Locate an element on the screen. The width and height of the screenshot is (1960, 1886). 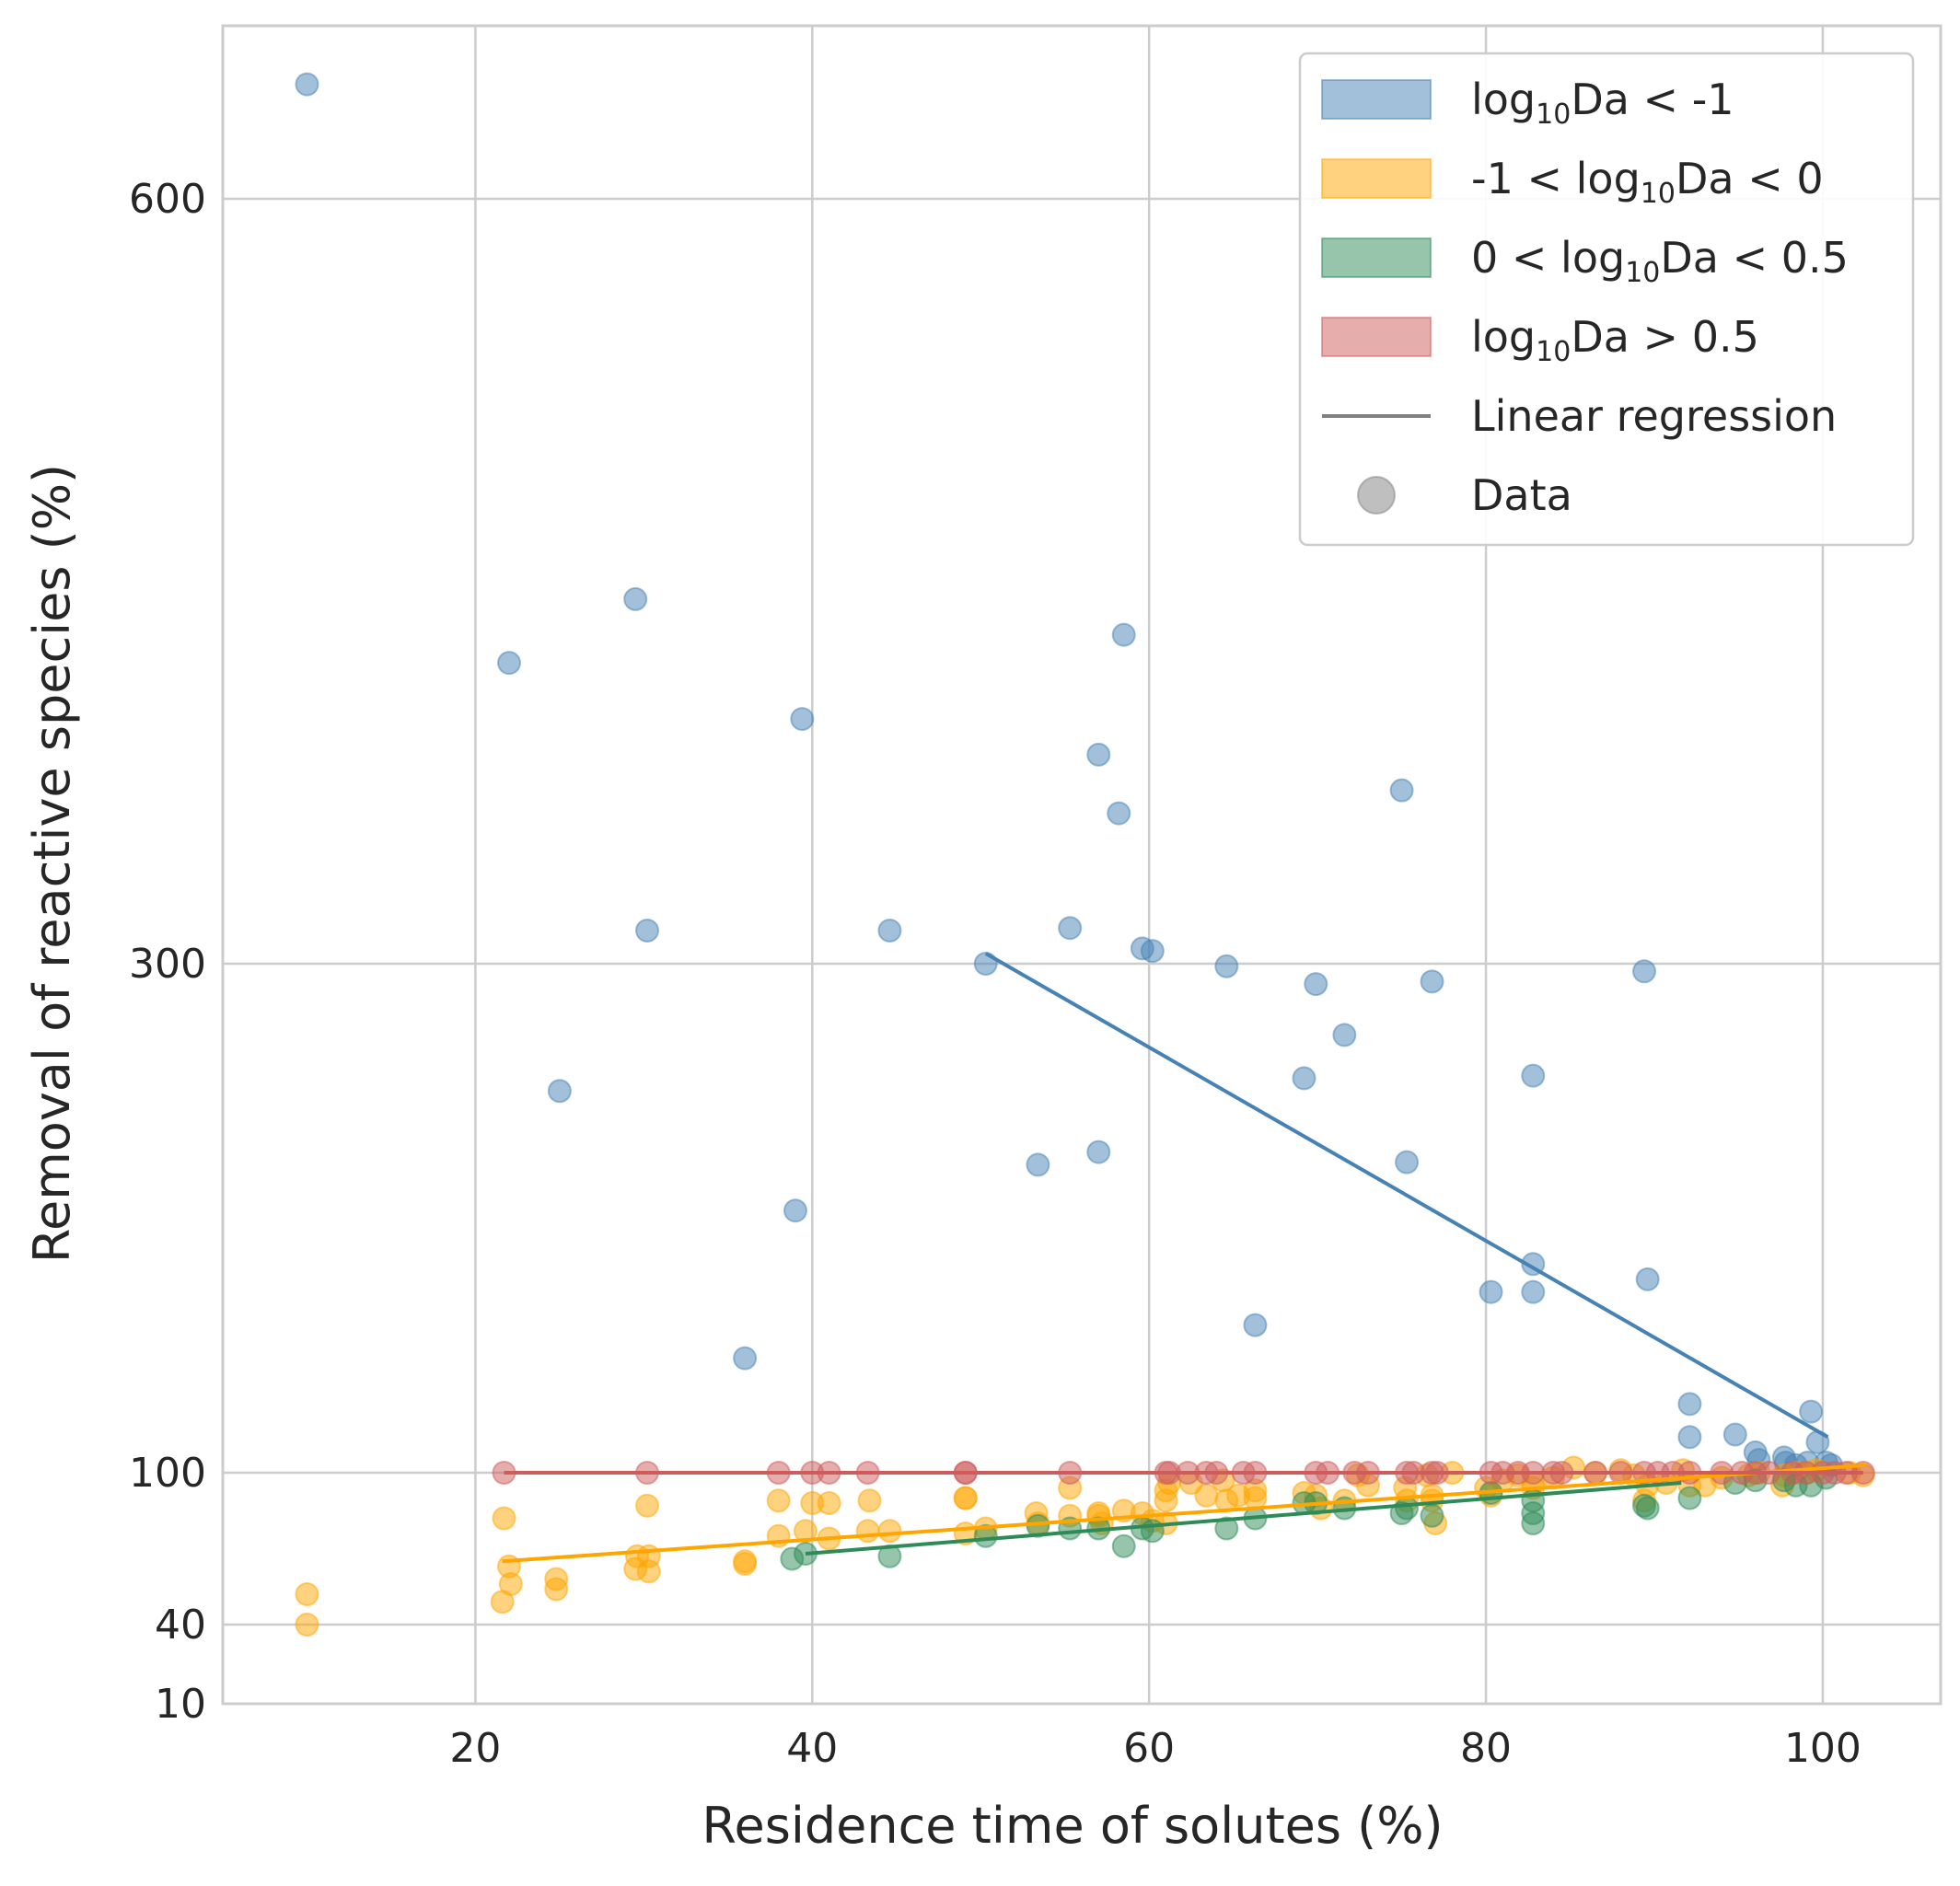
x-tick-label: 60 is located at coordinates (1149, 1748).